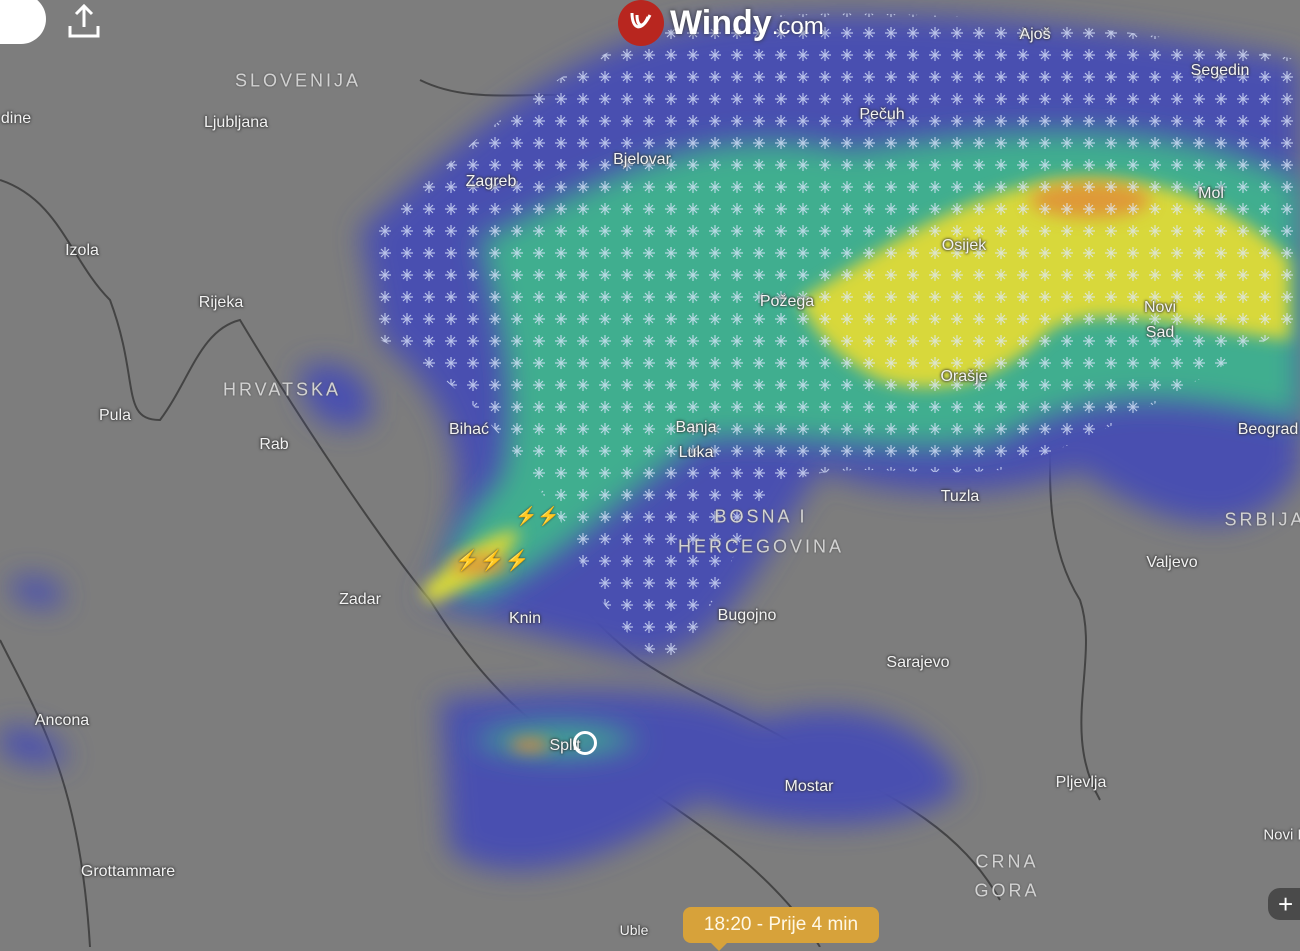 The width and height of the screenshot is (1300, 951). I want to click on lightning-icon: ⚡⚡, so click(537, 516).